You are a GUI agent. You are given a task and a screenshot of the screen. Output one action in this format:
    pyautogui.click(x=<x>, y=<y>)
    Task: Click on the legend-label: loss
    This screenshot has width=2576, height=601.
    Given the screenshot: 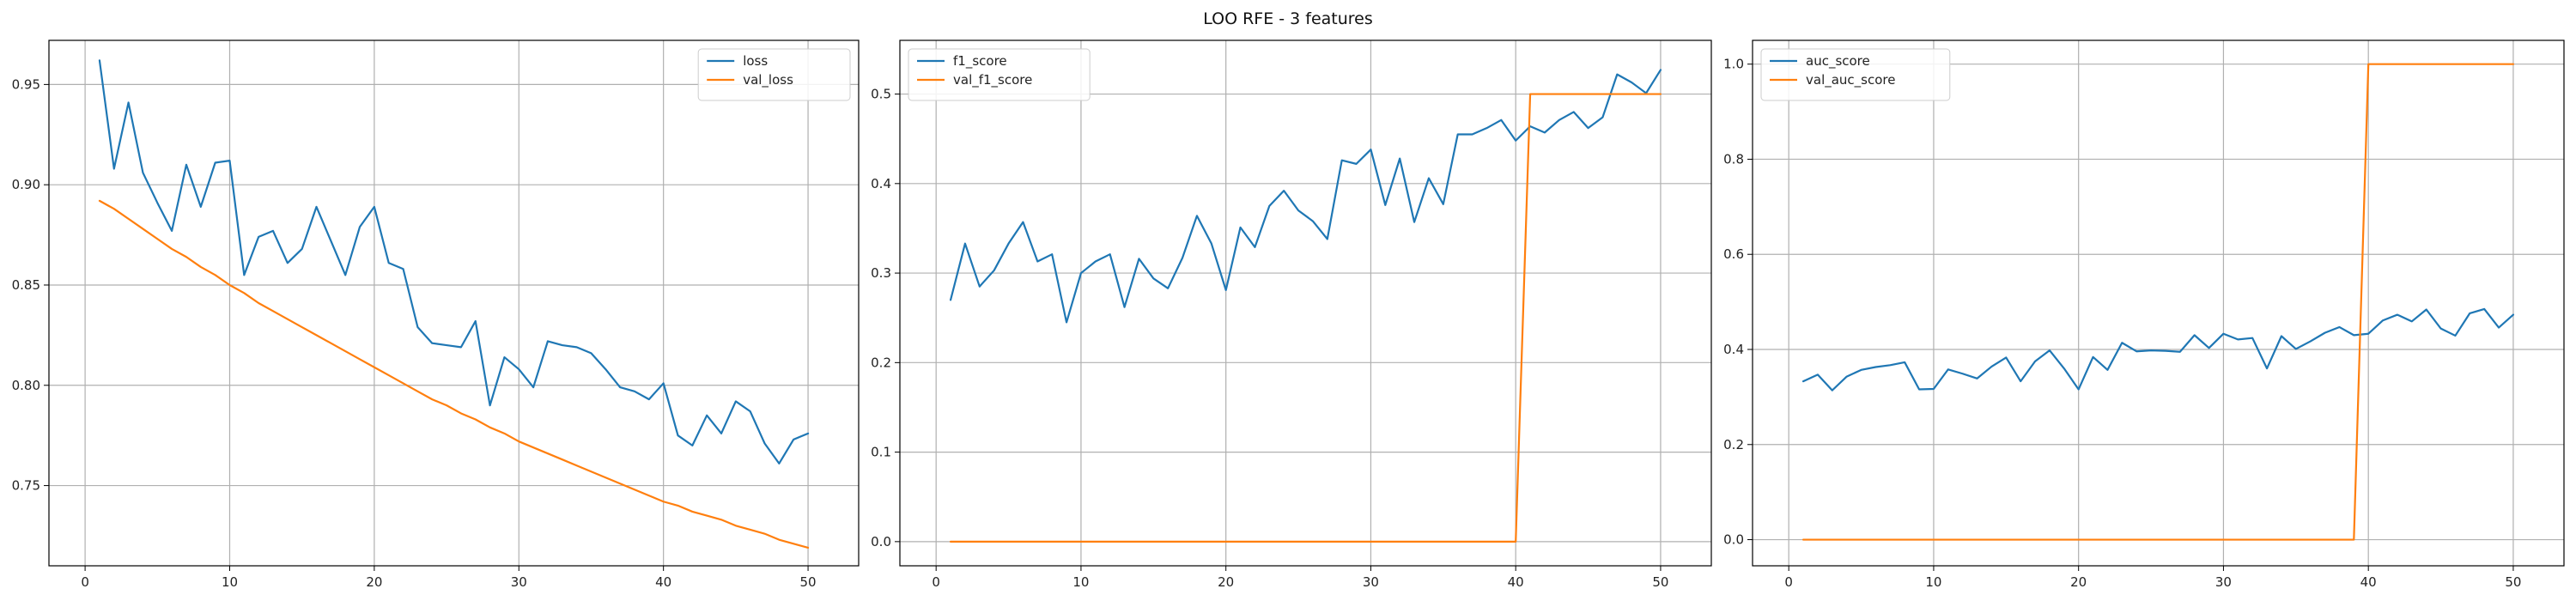 What is the action you would take?
    pyautogui.click(x=755, y=61)
    